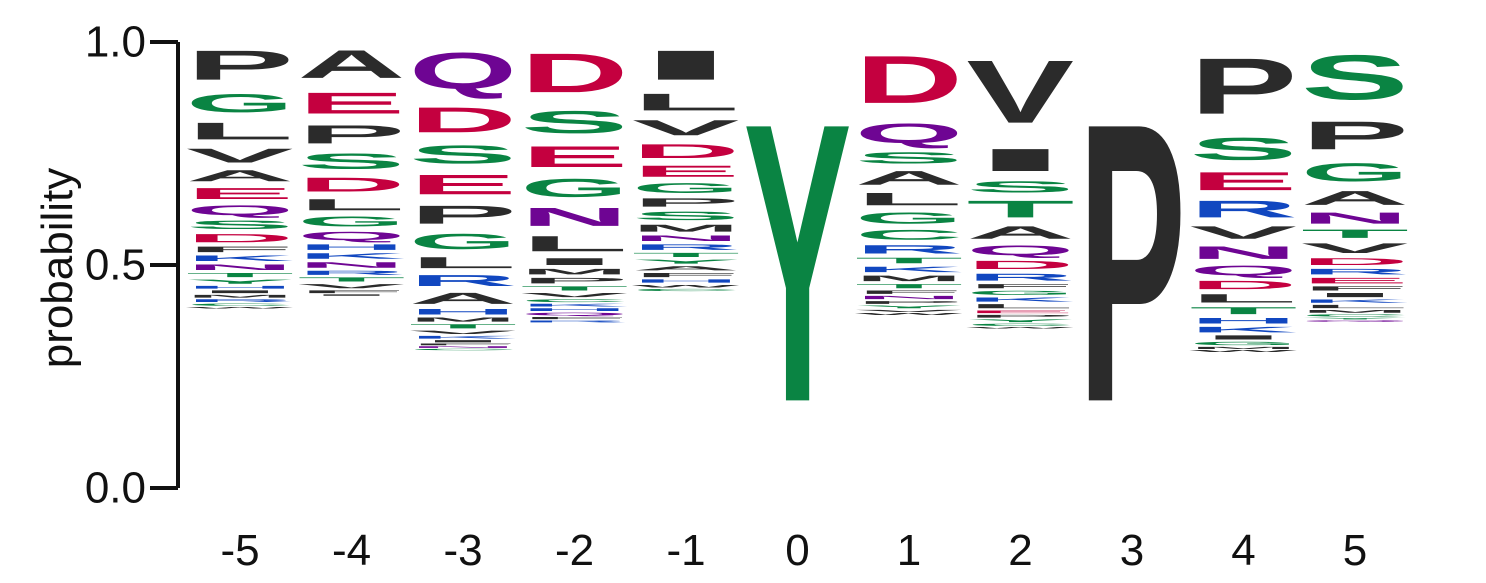  I want to click on x-tick-label: 2, so click(1020, 550).